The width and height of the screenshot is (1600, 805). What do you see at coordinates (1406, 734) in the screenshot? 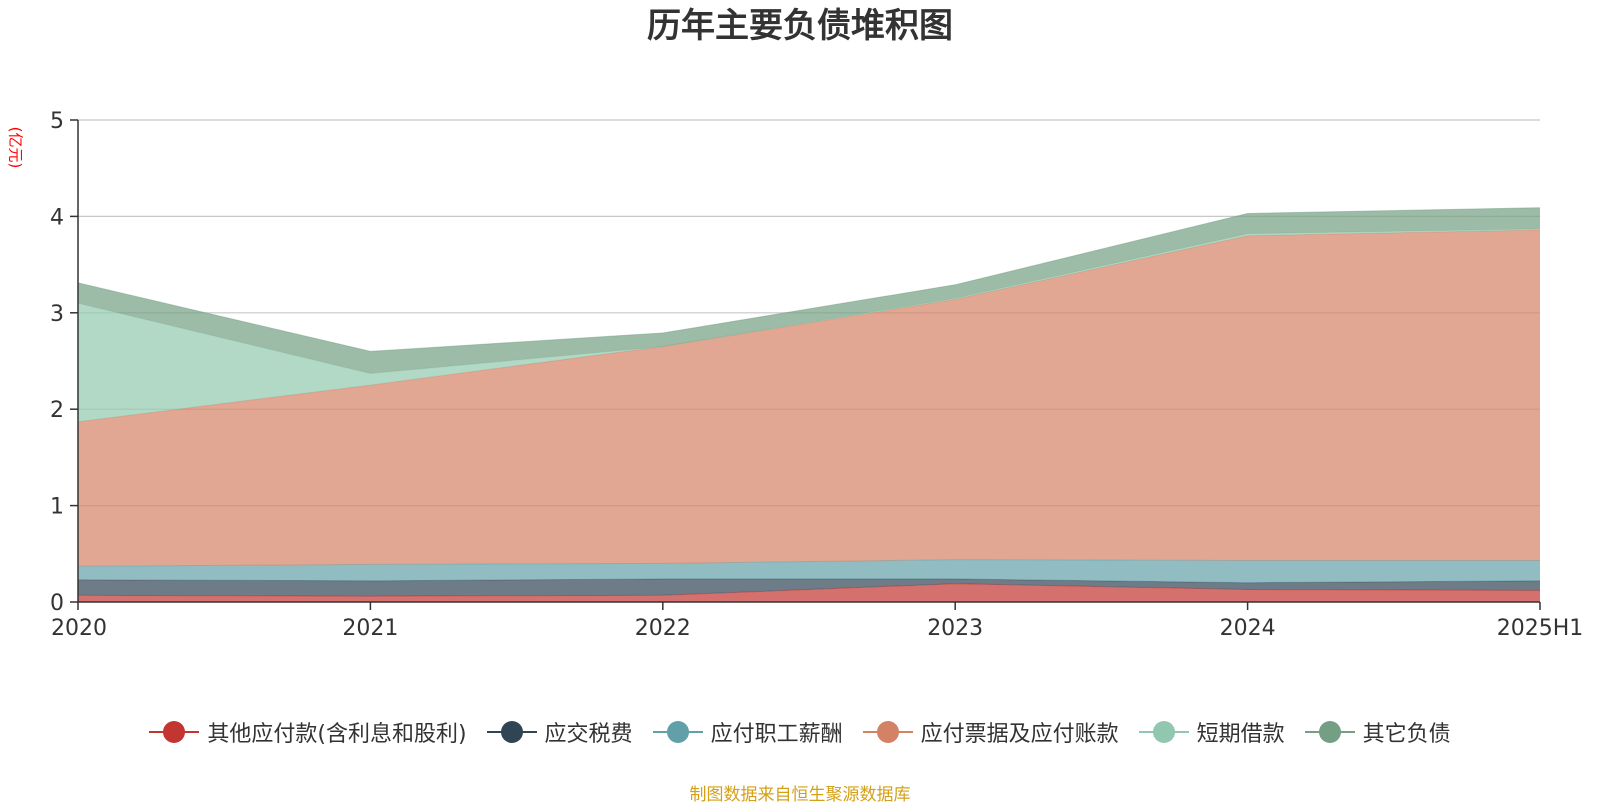
I see `legend-label: 其它负债` at bounding box center [1406, 734].